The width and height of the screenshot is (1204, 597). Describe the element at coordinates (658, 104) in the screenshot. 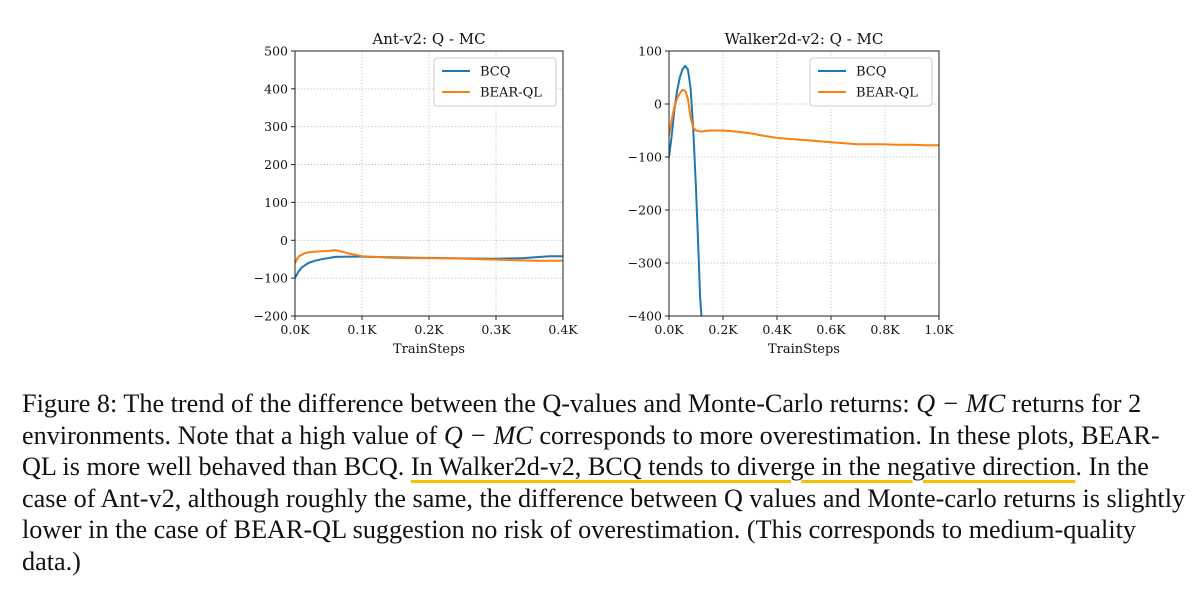

I see `chart-1-ytick-label-4: 0` at that location.